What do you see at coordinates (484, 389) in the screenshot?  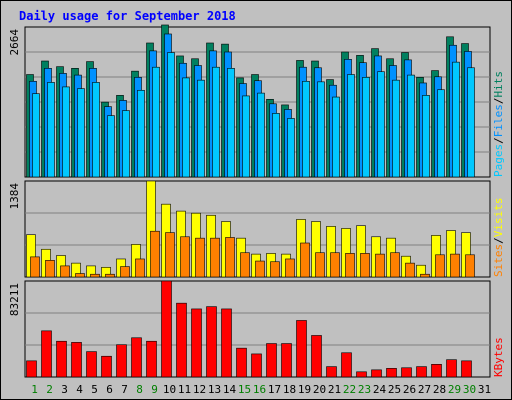 I see `x-tick-day-31: 31` at bounding box center [484, 389].